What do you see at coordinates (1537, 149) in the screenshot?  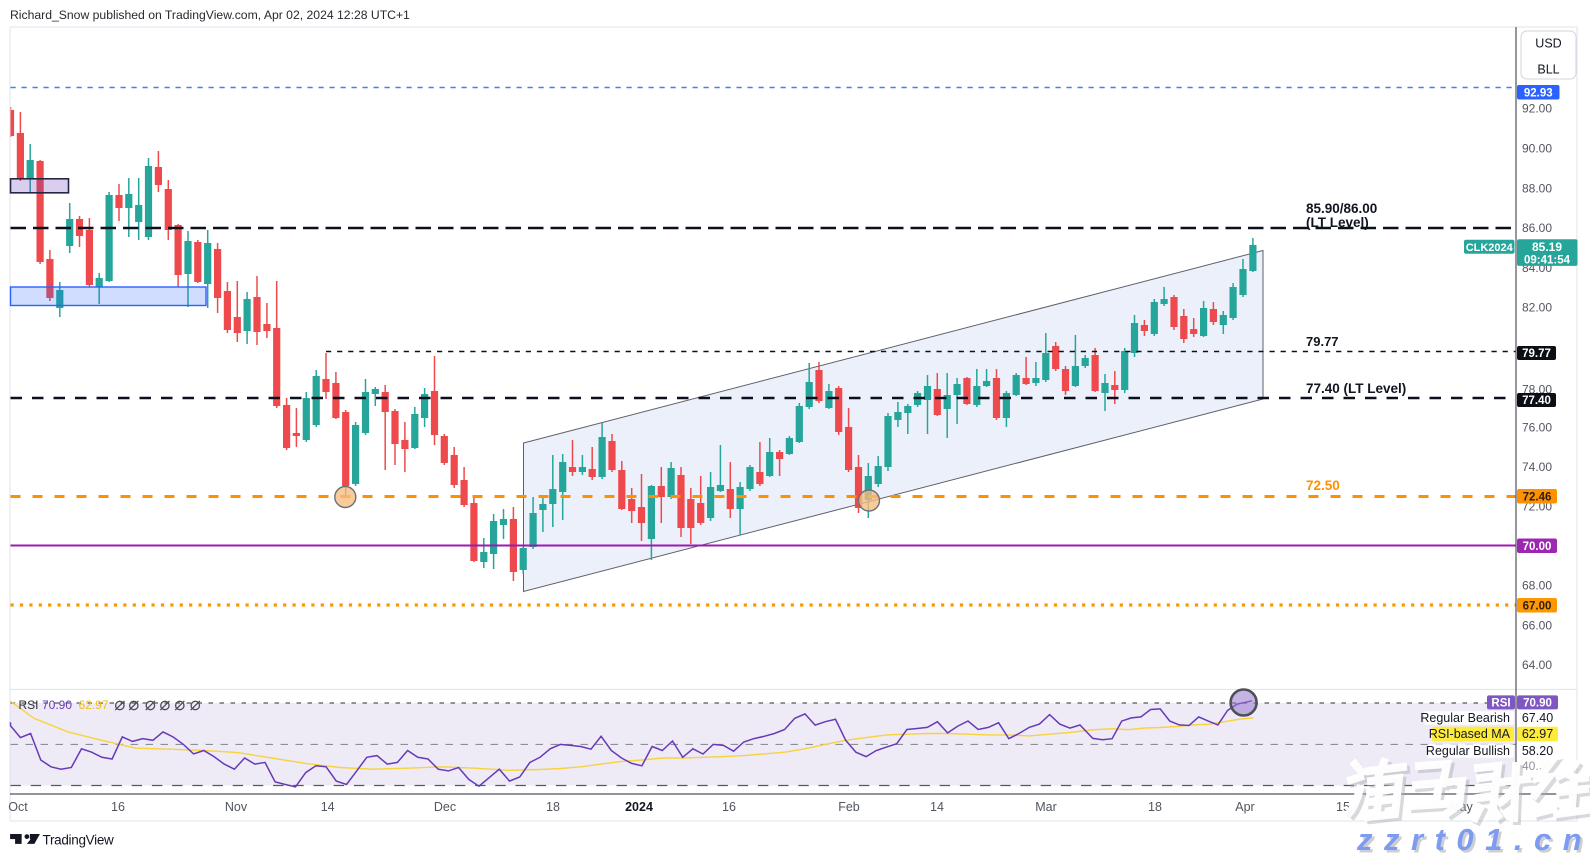 I see `svg-text: 90.00` at bounding box center [1537, 149].